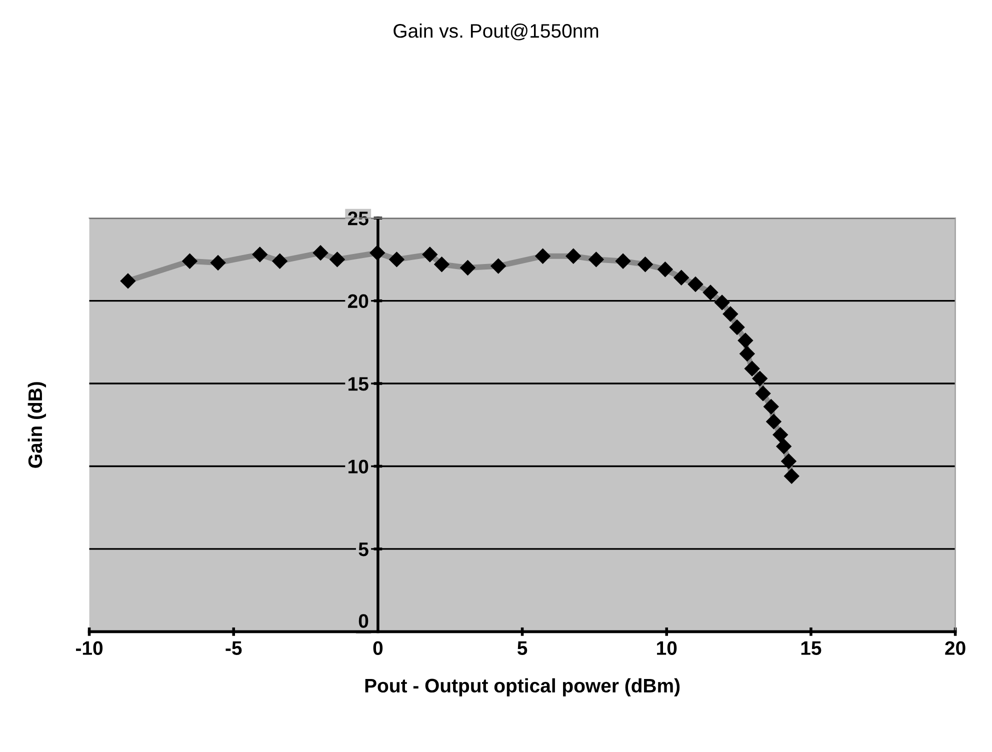  Describe the element at coordinates (522, 648) in the screenshot. I see `x-tick-label: 5` at that location.